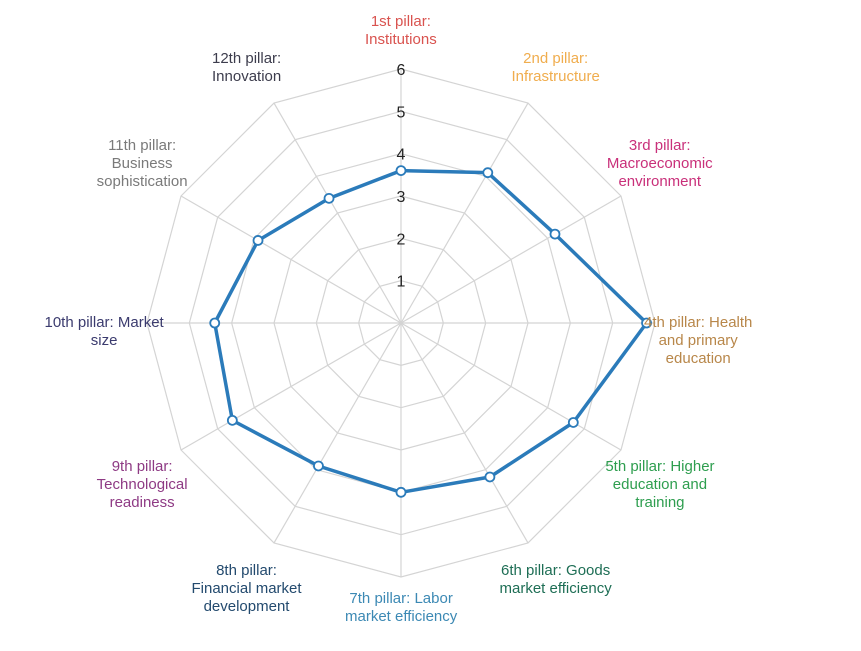  I want to click on axis-label-1: 1st pillar: Institutions, so click(401, 30).